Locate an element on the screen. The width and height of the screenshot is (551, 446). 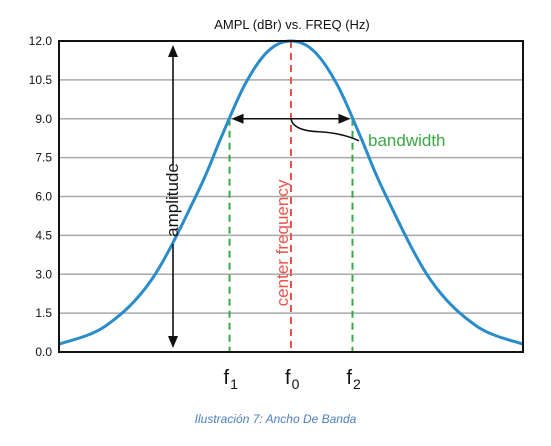
y-tick-labels: 0.0 1.5 3.0 4.5 6.0 7.5 9.0 10.5 12.0 is located at coordinates (41, 196).